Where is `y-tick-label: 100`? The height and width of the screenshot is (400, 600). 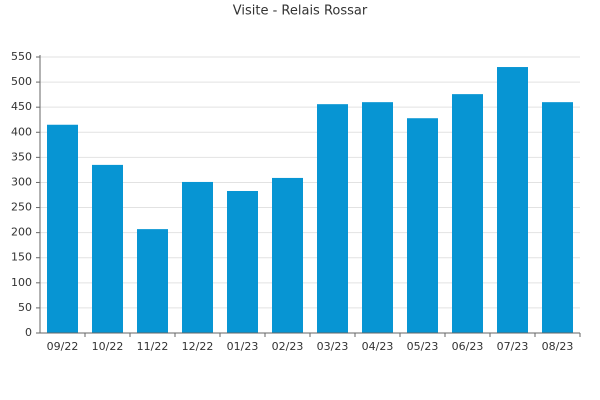
y-tick-label: 100 is located at coordinates (21, 282).